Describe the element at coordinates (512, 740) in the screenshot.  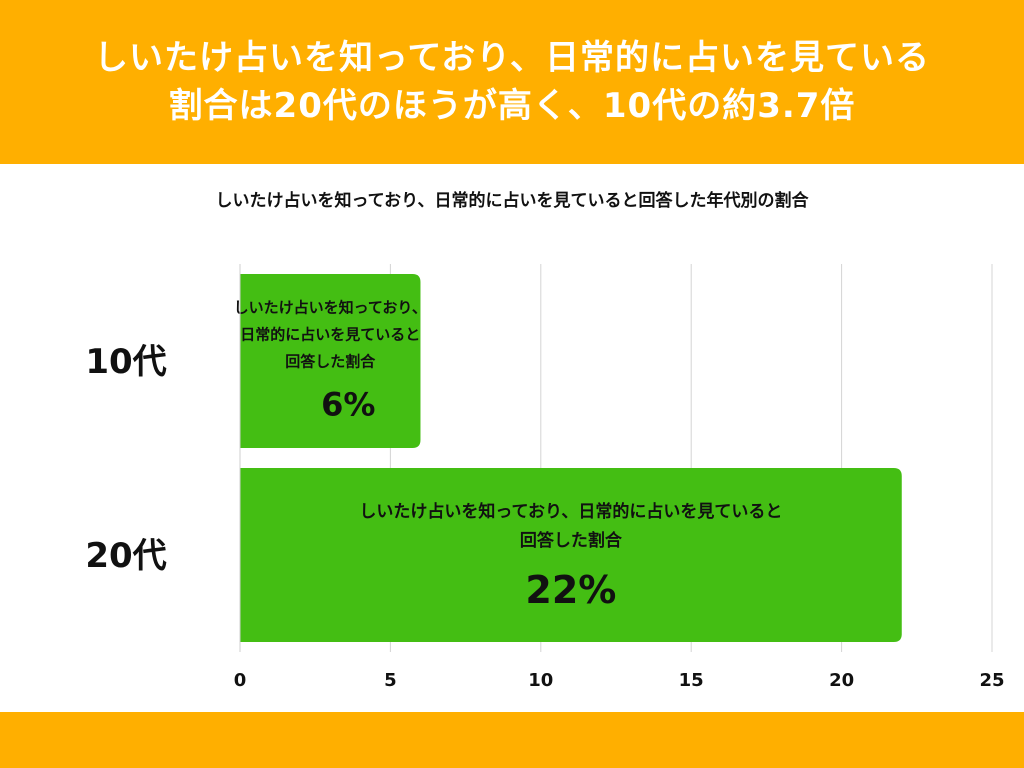
I see `footer-band` at that location.